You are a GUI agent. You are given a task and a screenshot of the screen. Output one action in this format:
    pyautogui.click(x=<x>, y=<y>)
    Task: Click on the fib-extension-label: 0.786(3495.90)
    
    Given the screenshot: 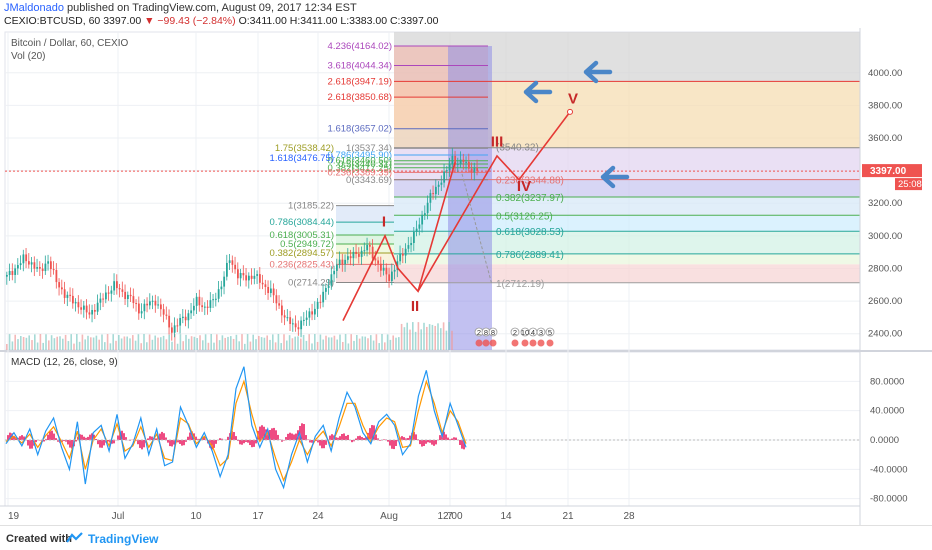 What is the action you would take?
    pyautogui.click(x=360, y=155)
    